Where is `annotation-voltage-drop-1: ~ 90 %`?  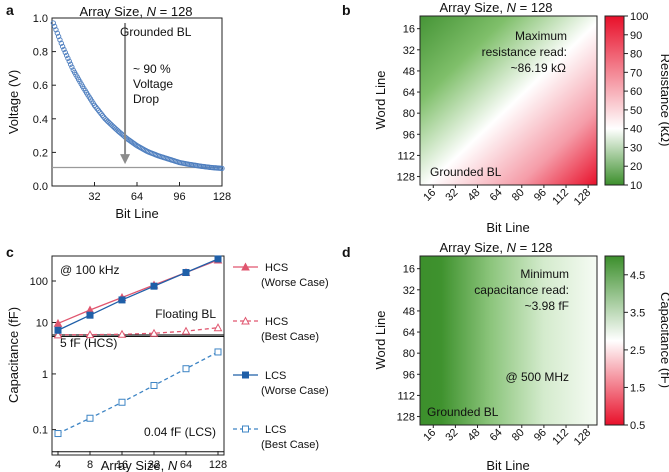
annotation-voltage-drop-1: ~ 90 % is located at coordinates (152, 69).